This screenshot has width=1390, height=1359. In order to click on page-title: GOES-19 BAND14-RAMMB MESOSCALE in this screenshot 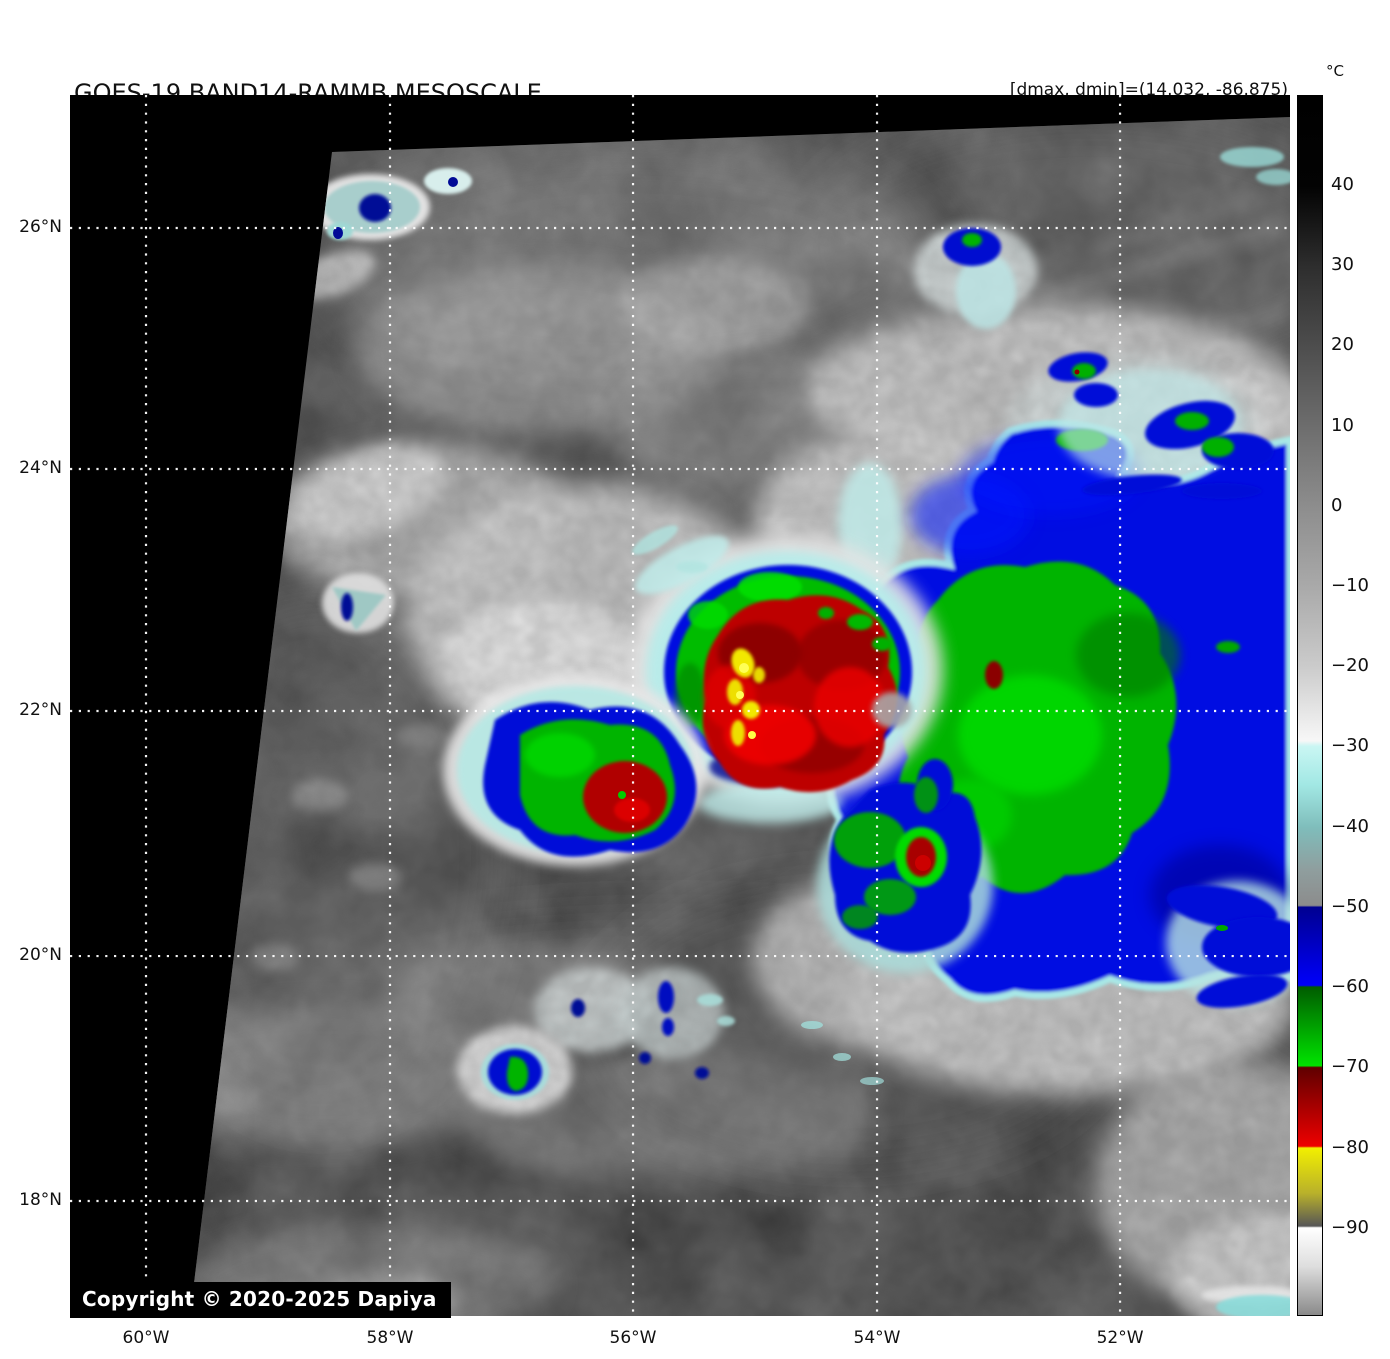, I will do `click(308, 93)`.